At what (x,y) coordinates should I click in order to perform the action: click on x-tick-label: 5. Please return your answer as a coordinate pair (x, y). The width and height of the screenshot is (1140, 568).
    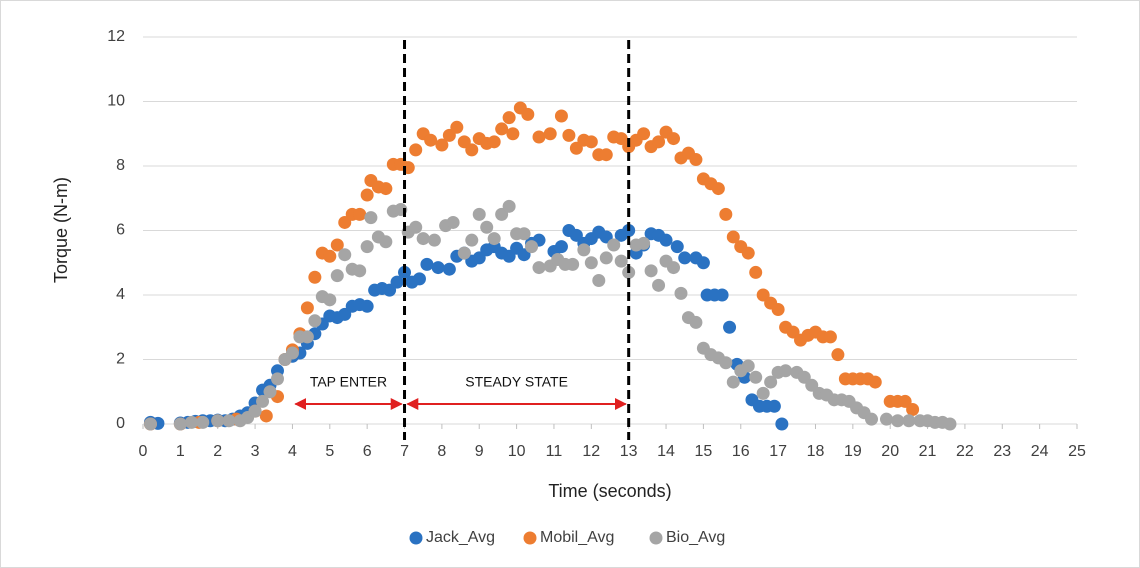
    Looking at the image, I should click on (329, 451).